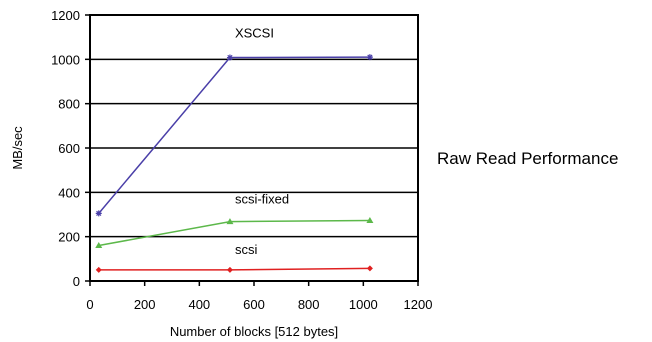 This screenshot has height=342, width=652. Describe the element at coordinates (363, 304) in the screenshot. I see `x-tick-label: 1000` at that location.